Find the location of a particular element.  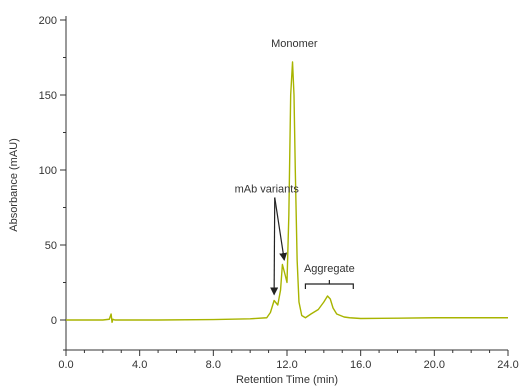

x-tick-label: 4.0 is located at coordinates (139, 365).